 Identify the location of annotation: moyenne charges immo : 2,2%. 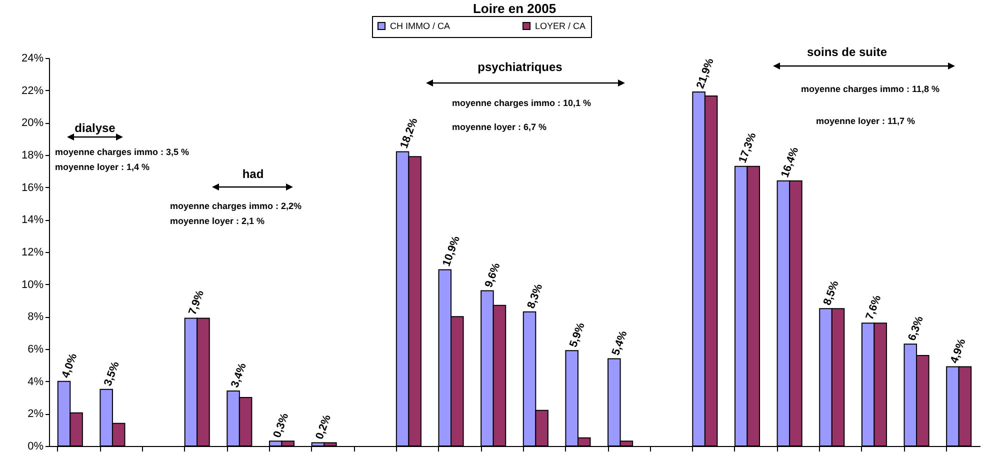
(236, 206).